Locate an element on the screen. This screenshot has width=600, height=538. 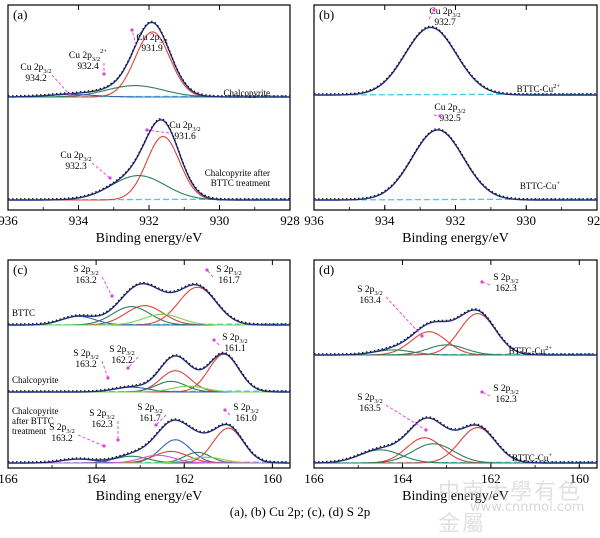
peak-annotation-value: 934.2 is located at coordinates (36, 79).